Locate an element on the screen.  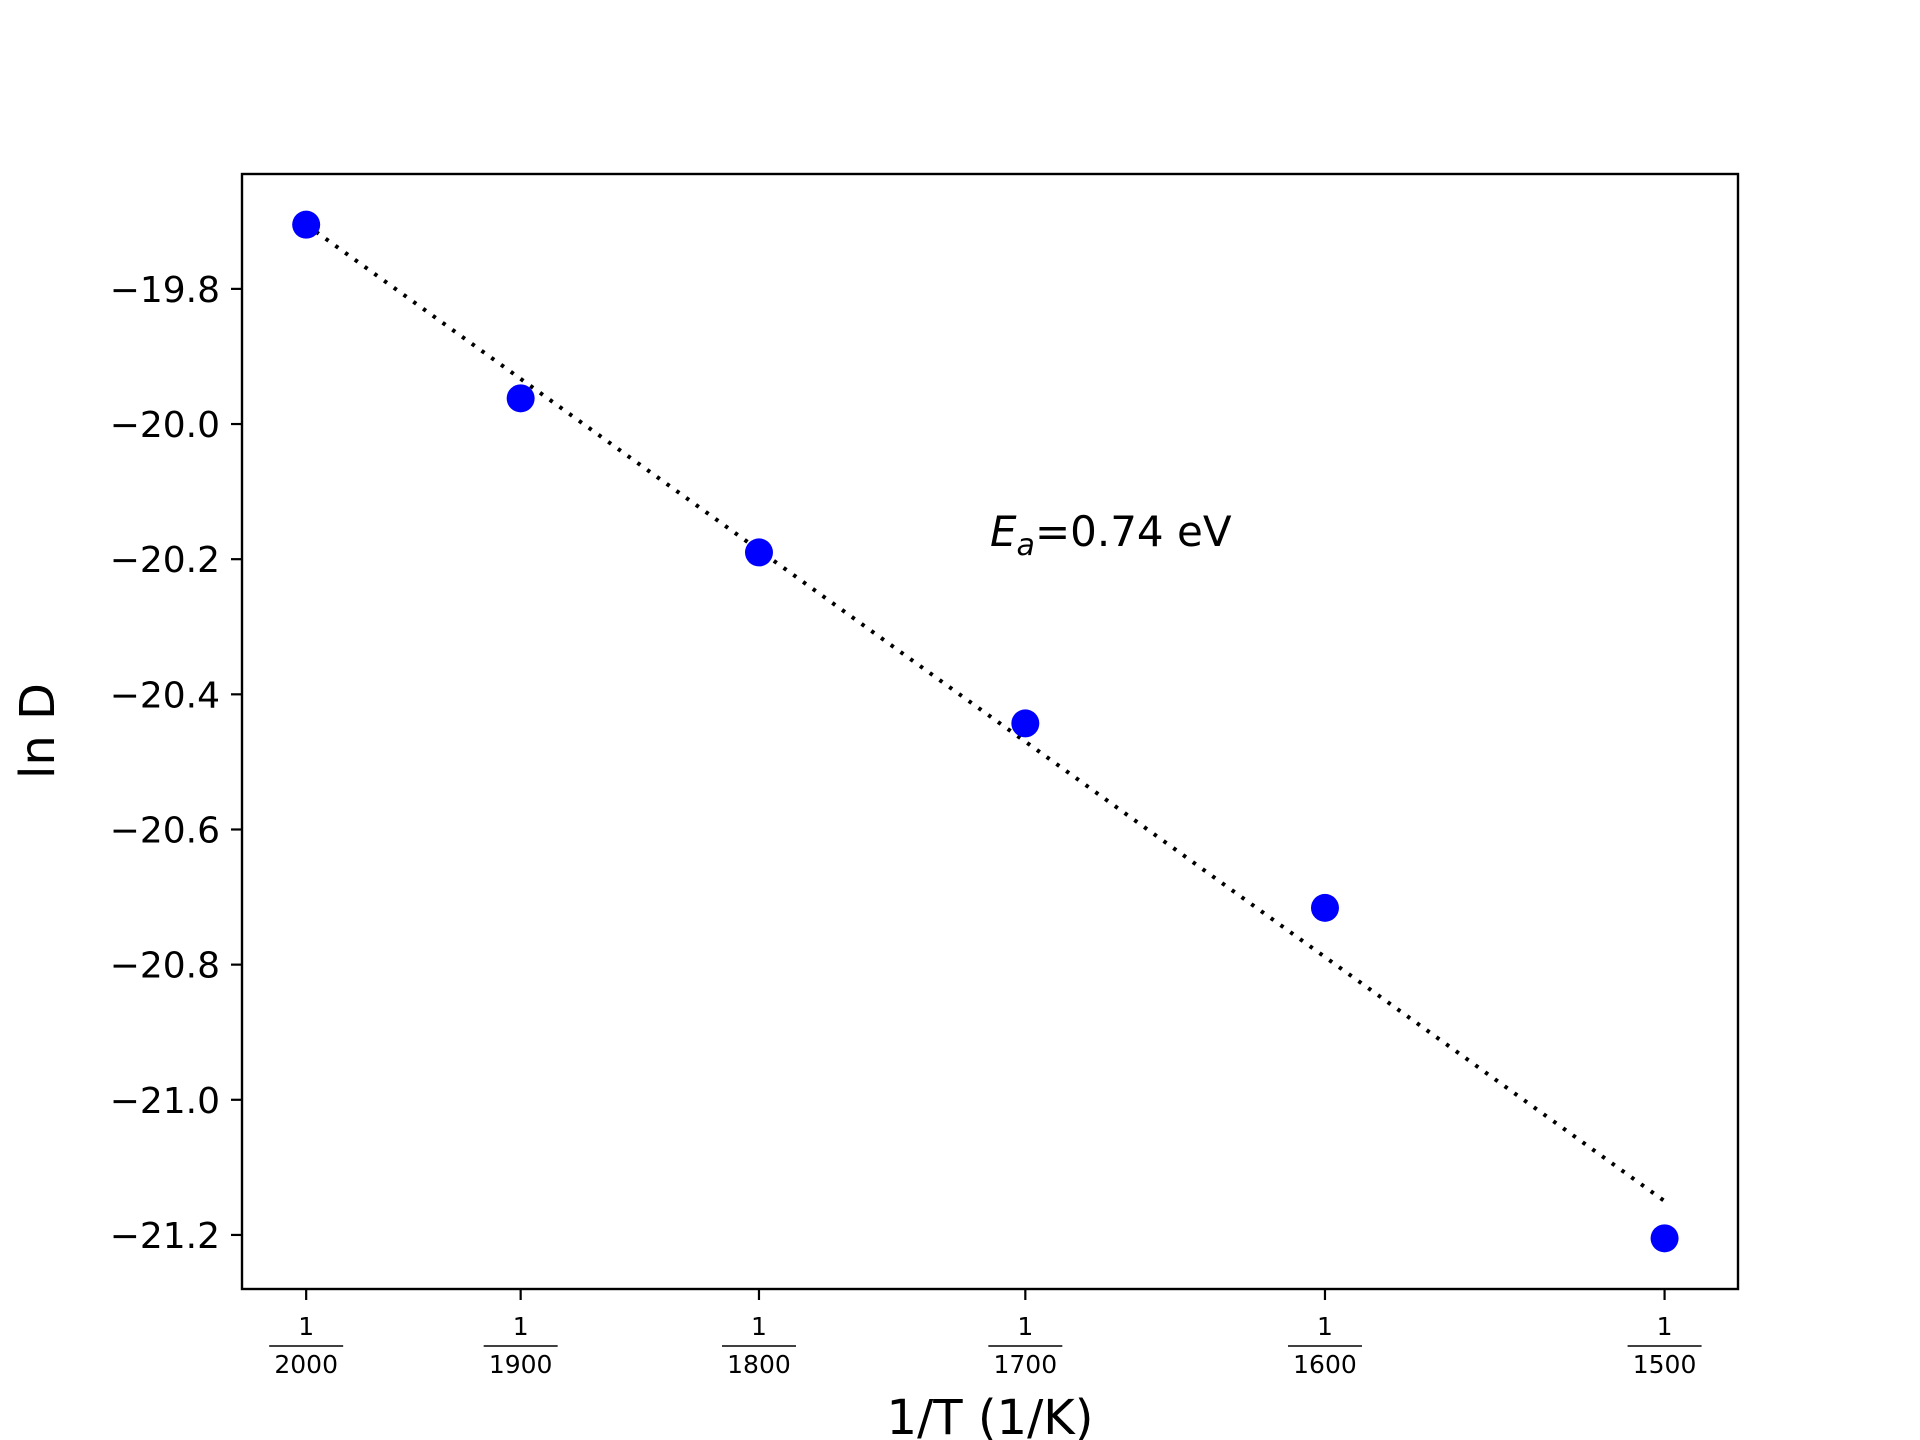
x-axis-label: 1/T (1/K) is located at coordinates (990, 1415).